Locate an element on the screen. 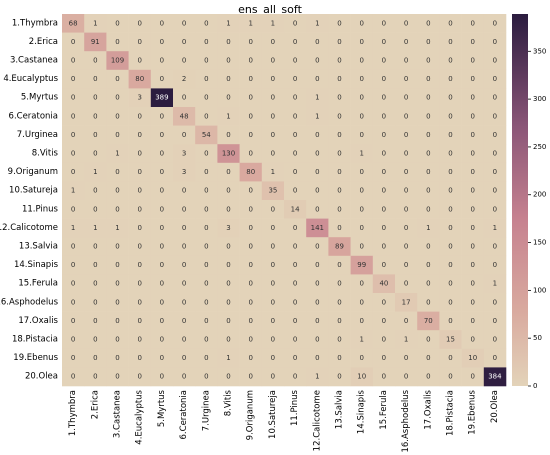 This screenshot has width=550, height=455. row-label: 2.Erica is located at coordinates (43, 42).